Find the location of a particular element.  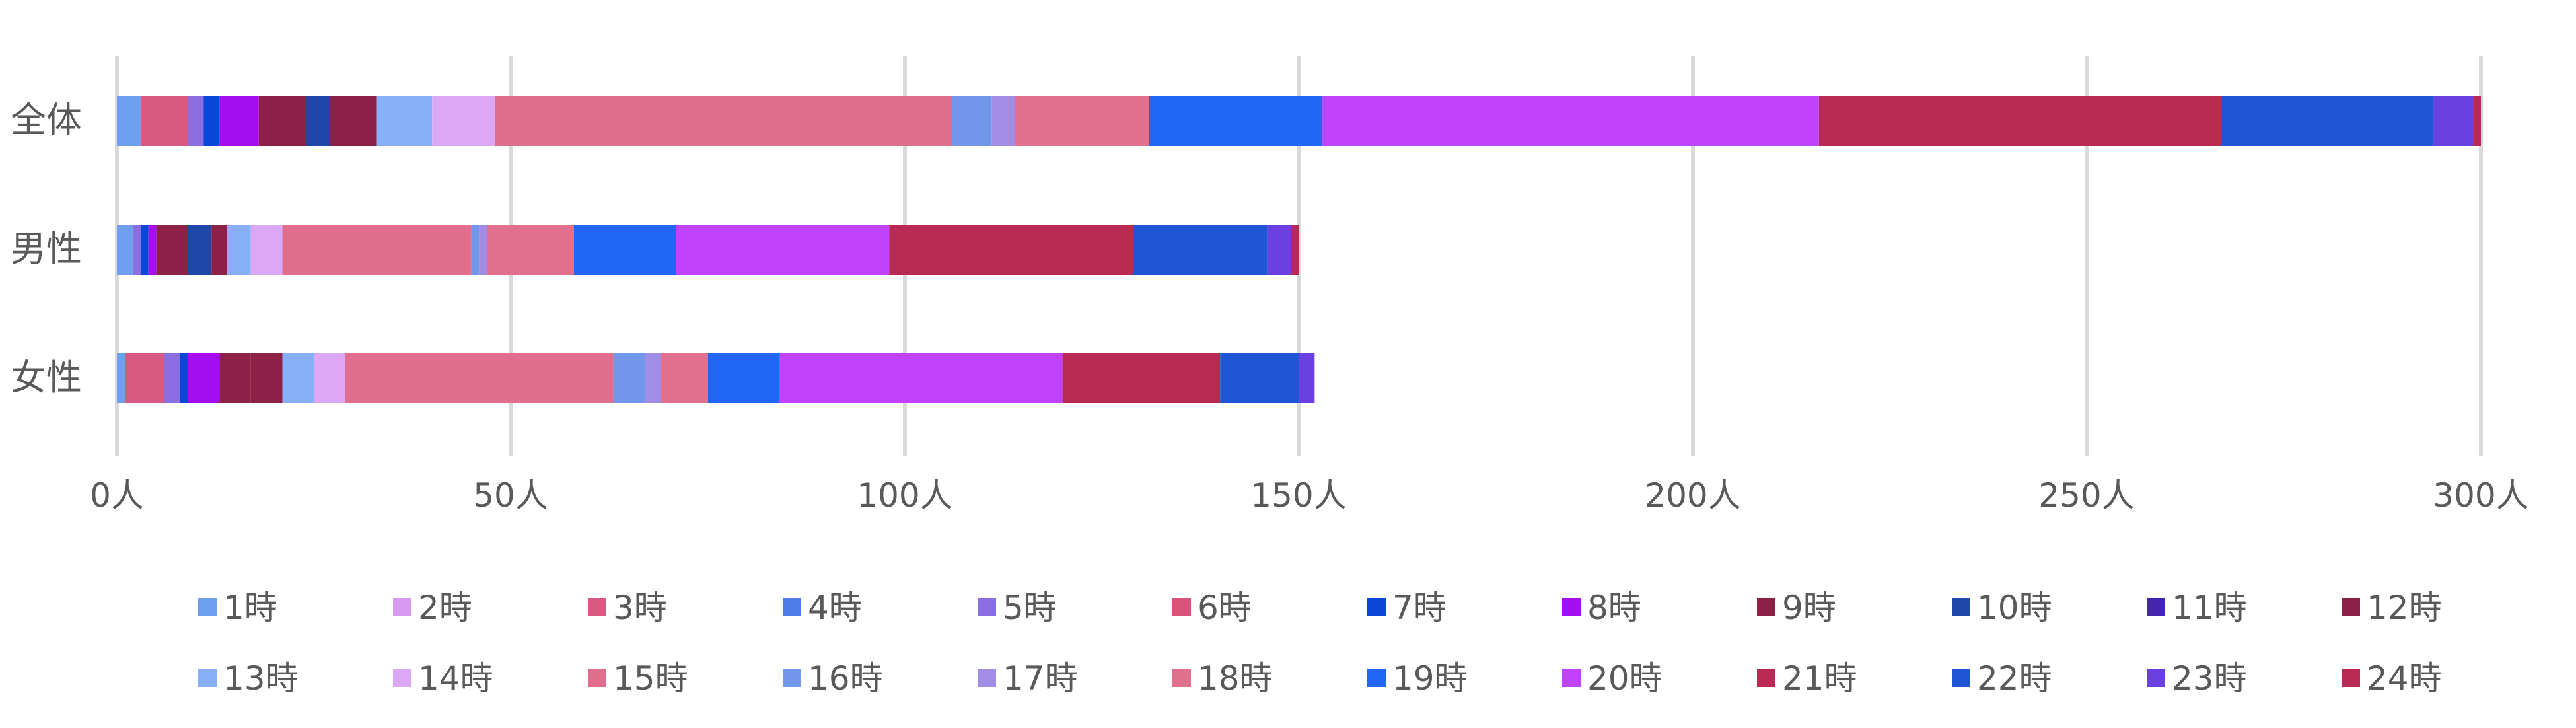

legend-label: 10時 is located at coordinates (2014, 608).